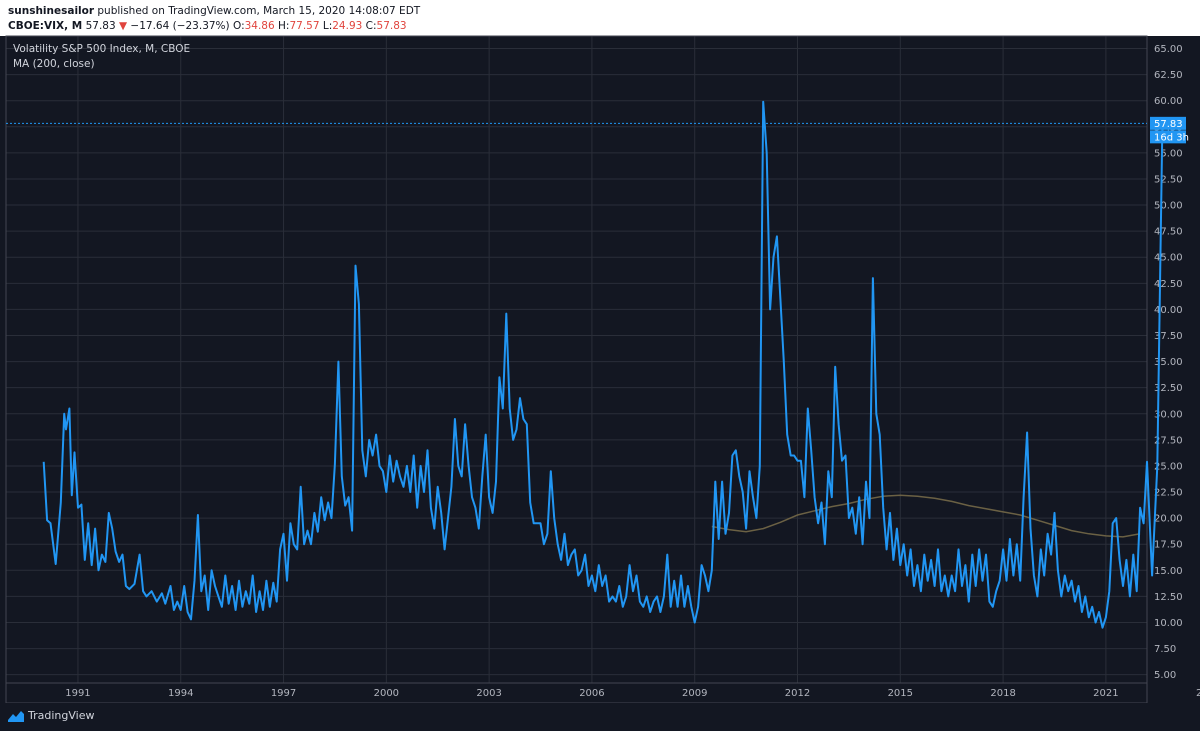 The width and height of the screenshot is (1200, 731). Describe the element at coordinates (101, 49) in the screenshot. I see `series-title: Volatility S&P 500 Index, M, CBOE` at that location.